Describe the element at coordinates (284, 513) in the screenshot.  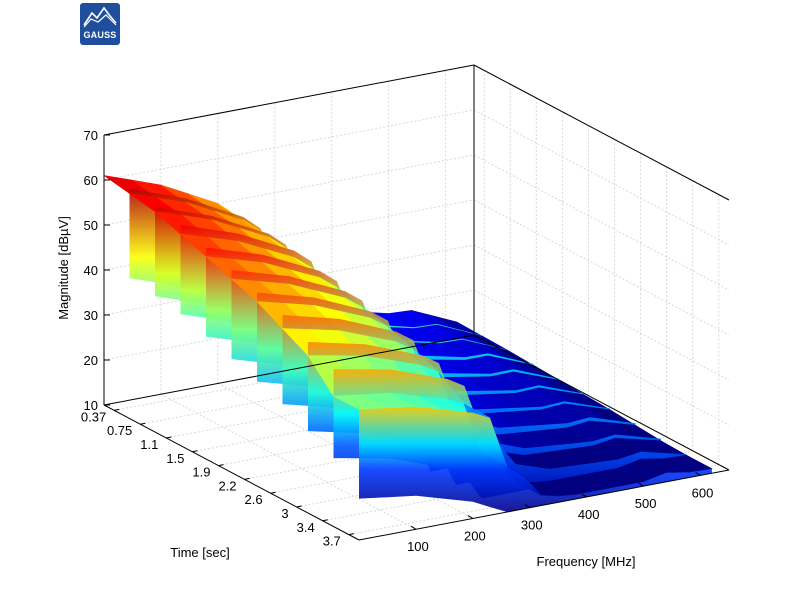
I see `time-tick-label: 3` at that location.